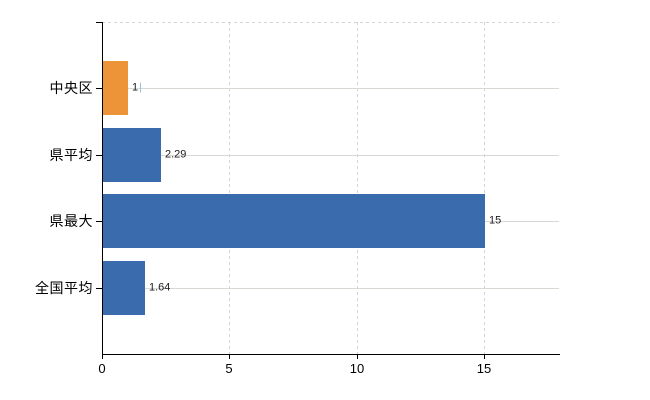 The height and width of the screenshot is (400, 650). I want to click on x-tick-label: 10, so click(357, 368).